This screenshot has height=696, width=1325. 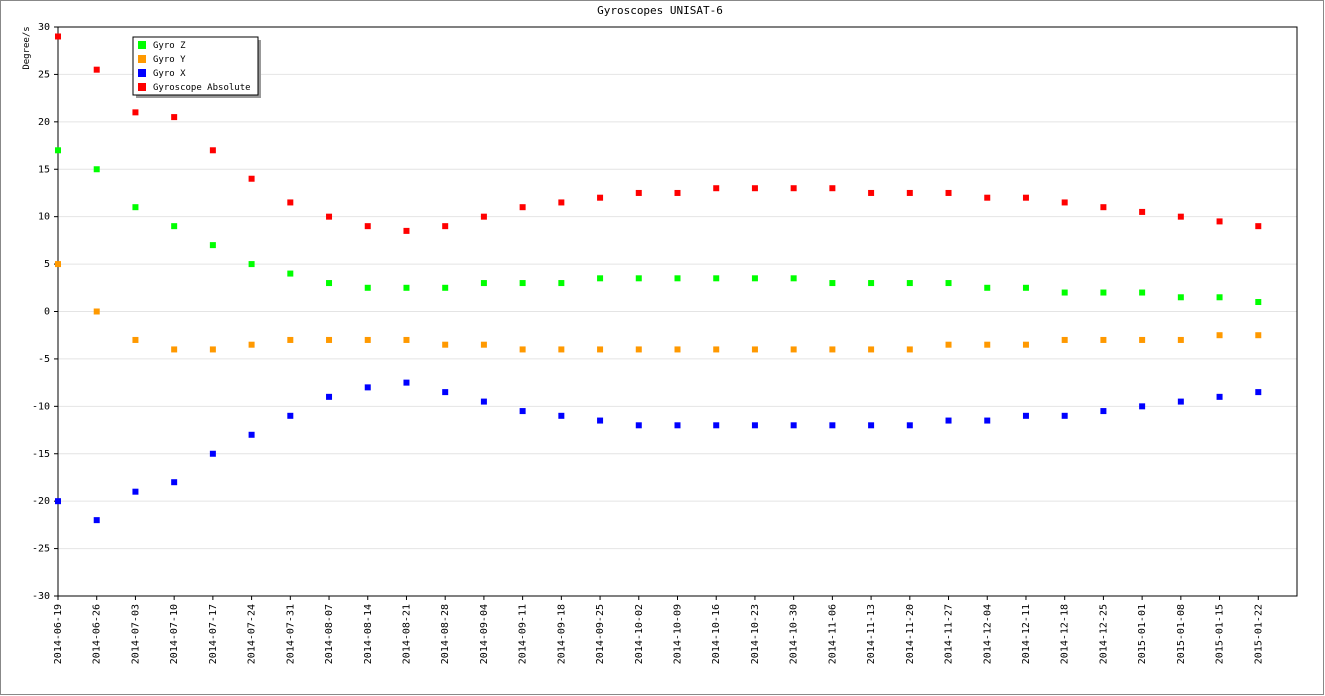 What do you see at coordinates (252, 634) in the screenshot?
I see `x-tick-label: 2014-07-24` at bounding box center [252, 634].